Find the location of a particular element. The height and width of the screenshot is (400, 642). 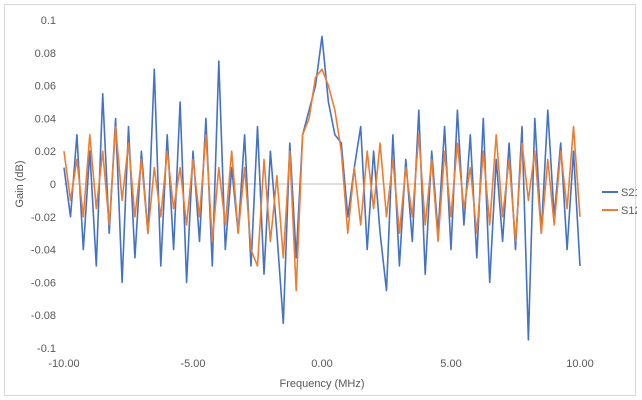

y-tick-label: 0.08 is located at coordinates (45, 54).